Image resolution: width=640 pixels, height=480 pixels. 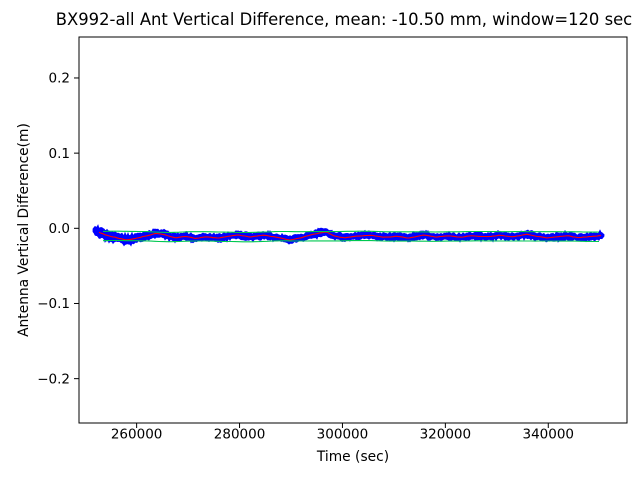 I want to click on y-tick-label: 0.2, so click(x=59, y=79).